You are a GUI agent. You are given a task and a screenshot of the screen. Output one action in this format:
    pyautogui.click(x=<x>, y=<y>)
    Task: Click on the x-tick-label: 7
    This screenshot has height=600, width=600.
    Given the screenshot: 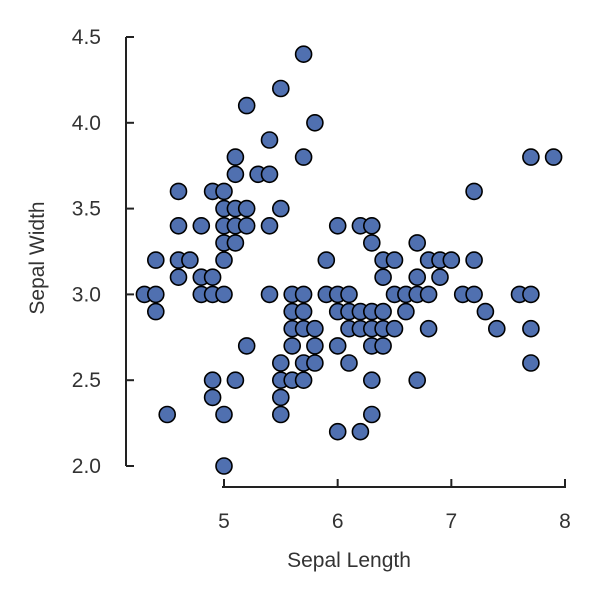 What is the action you would take?
    pyautogui.click(x=451, y=521)
    